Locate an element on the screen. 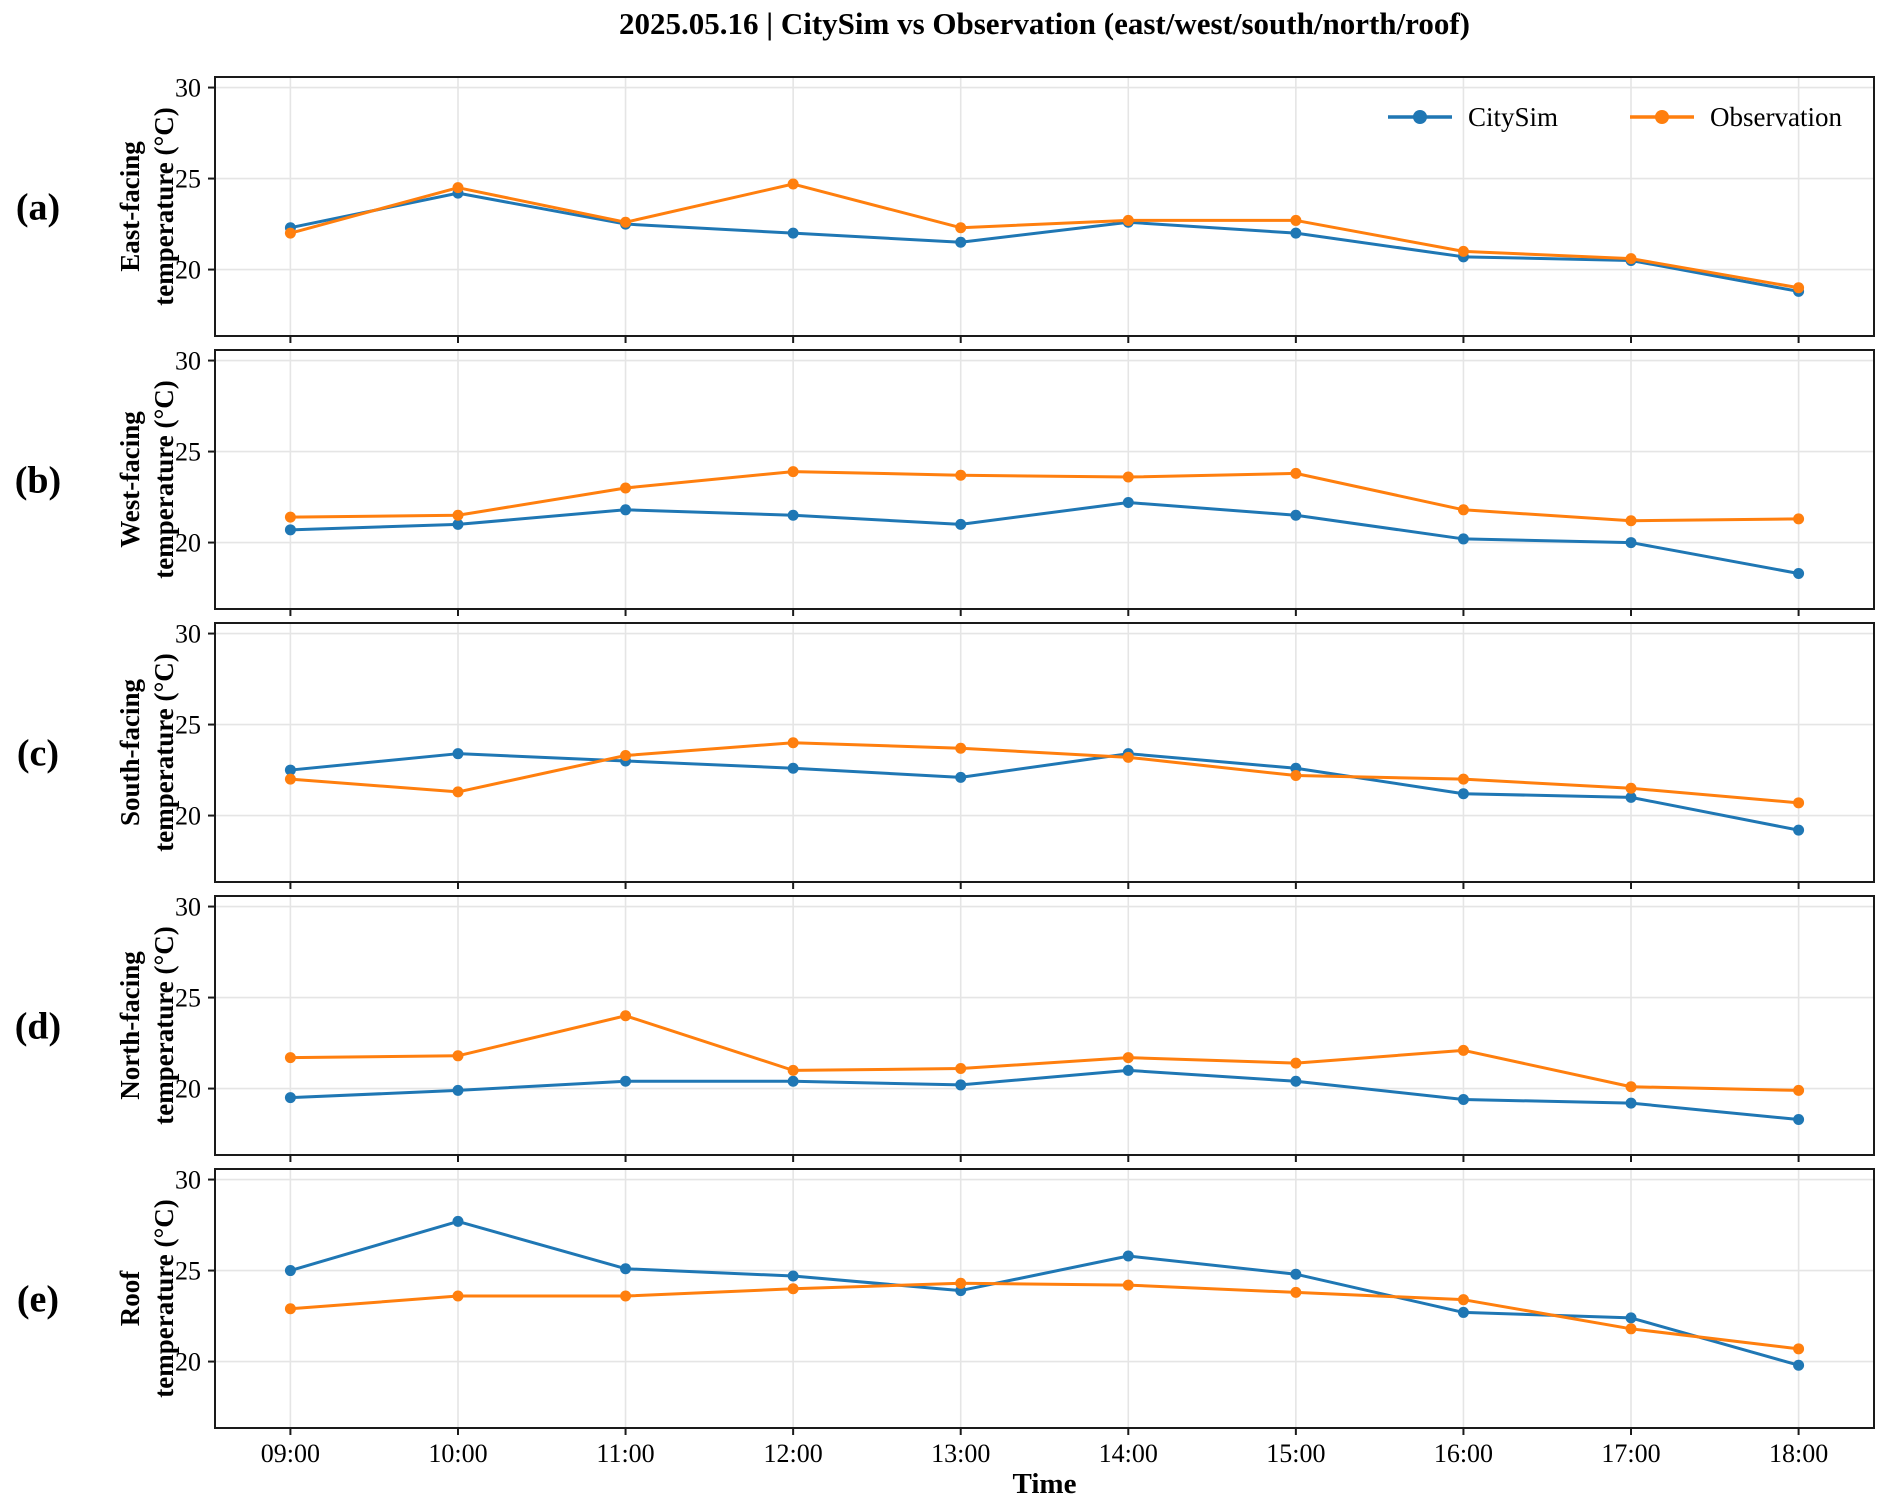 This screenshot has height=1498, width=1881. x-tick-label: 09:00 is located at coordinates (290, 1453).